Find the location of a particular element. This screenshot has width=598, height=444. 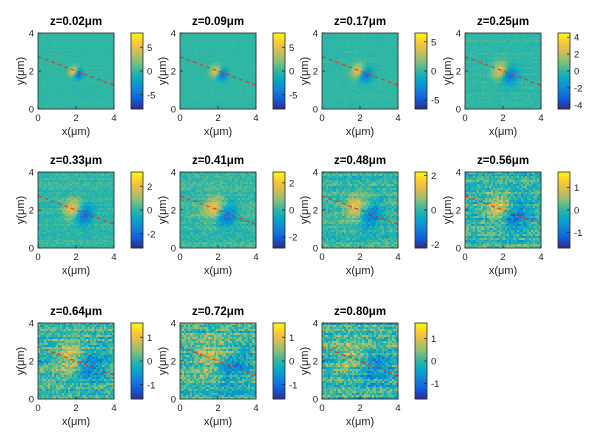

colorbar-segment is located at coordinates (279, 81).